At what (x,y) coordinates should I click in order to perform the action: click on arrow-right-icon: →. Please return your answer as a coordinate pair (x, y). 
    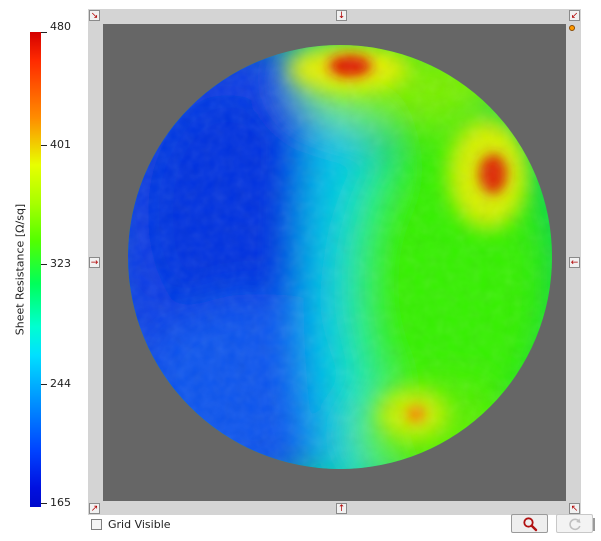
    Looking at the image, I should click on (94, 262).